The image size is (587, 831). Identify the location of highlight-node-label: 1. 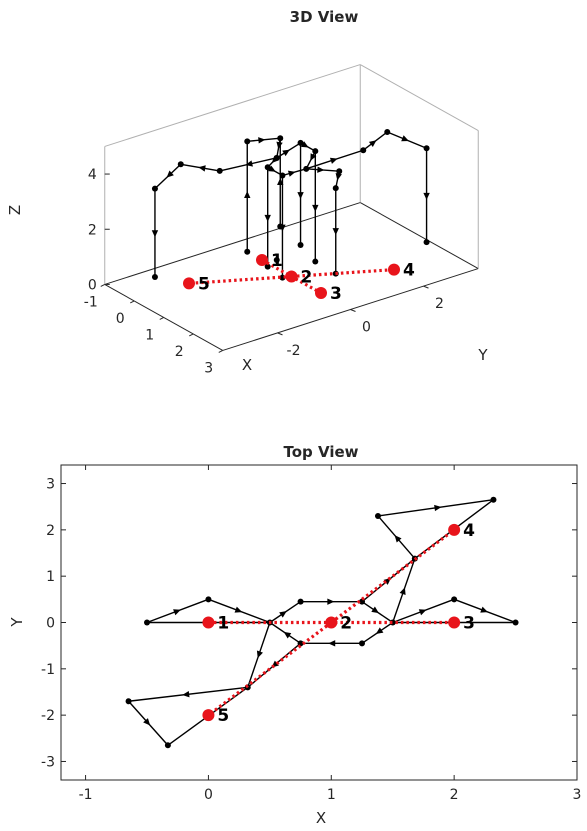
(277, 261).